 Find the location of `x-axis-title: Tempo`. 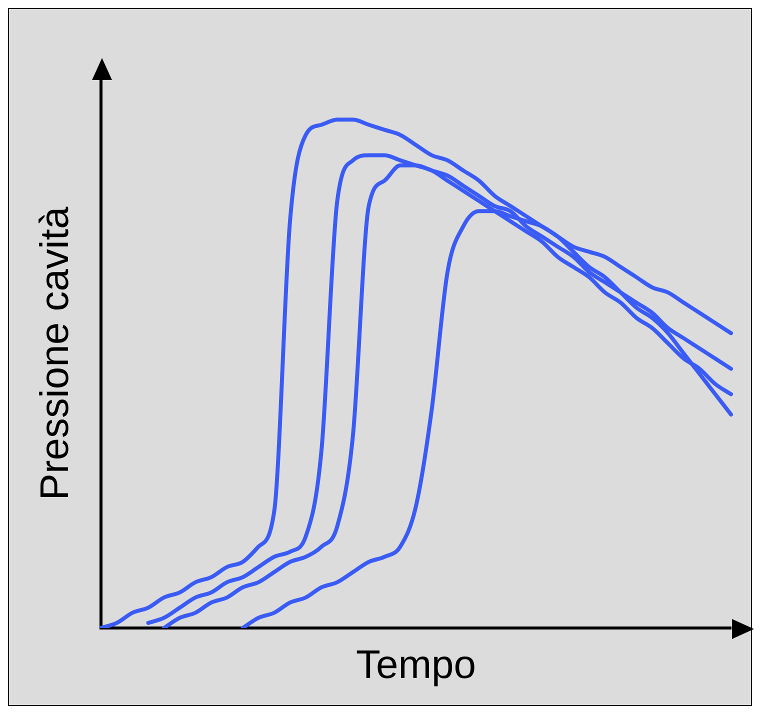

x-axis-title: Tempo is located at coordinates (416, 665).